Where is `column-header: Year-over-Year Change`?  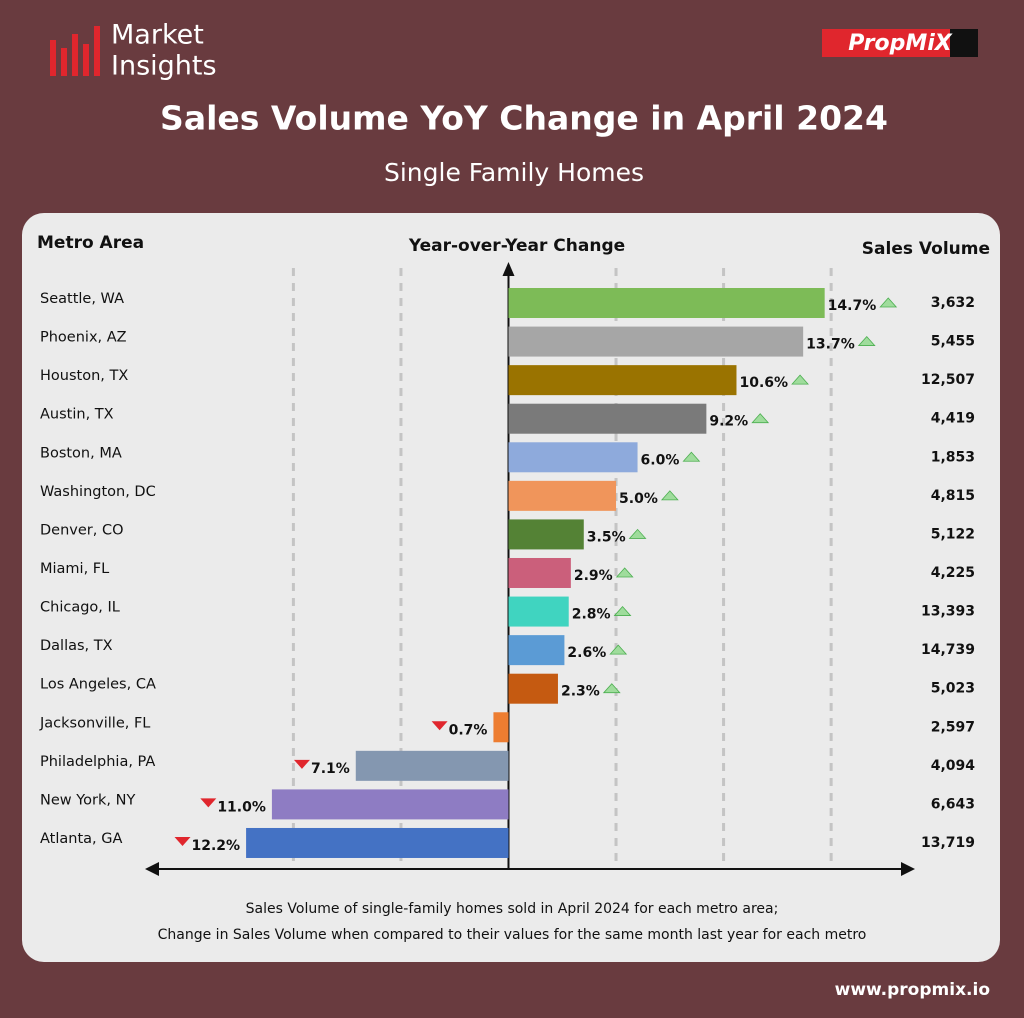 column-header: Year-over-Year Change is located at coordinates (516, 246).